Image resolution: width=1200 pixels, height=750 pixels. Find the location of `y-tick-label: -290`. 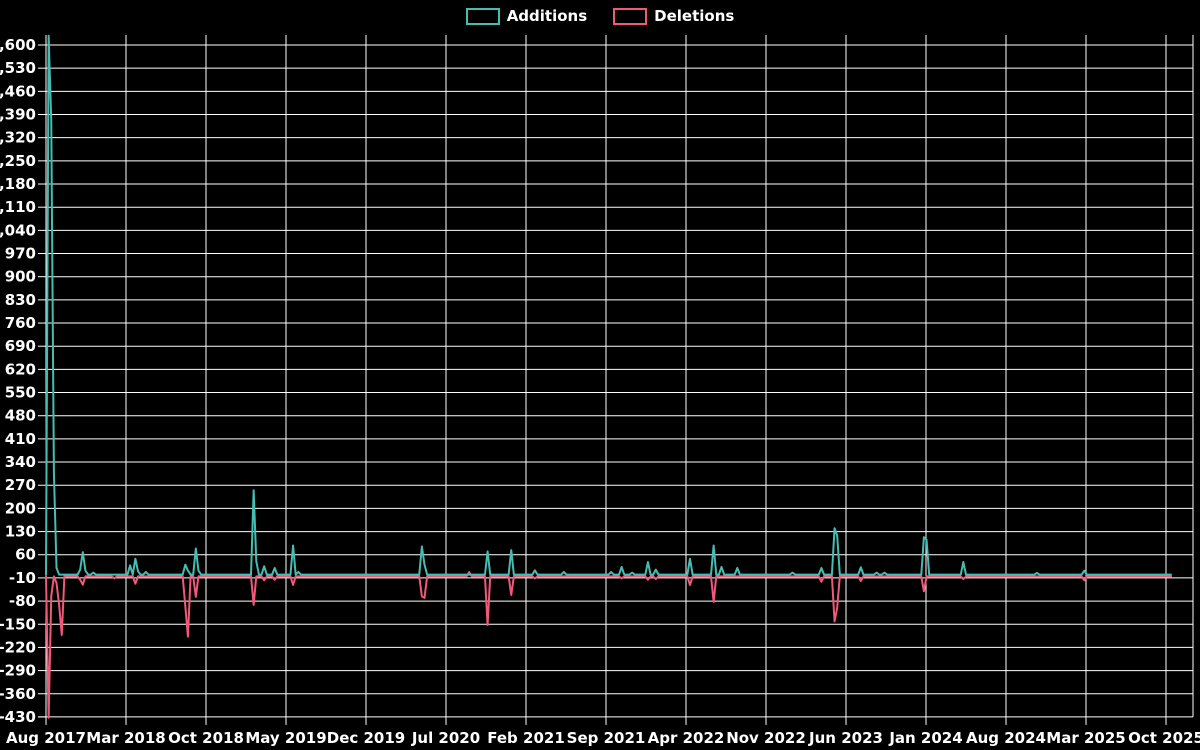

y-tick-label: -290 is located at coordinates (18, 671).